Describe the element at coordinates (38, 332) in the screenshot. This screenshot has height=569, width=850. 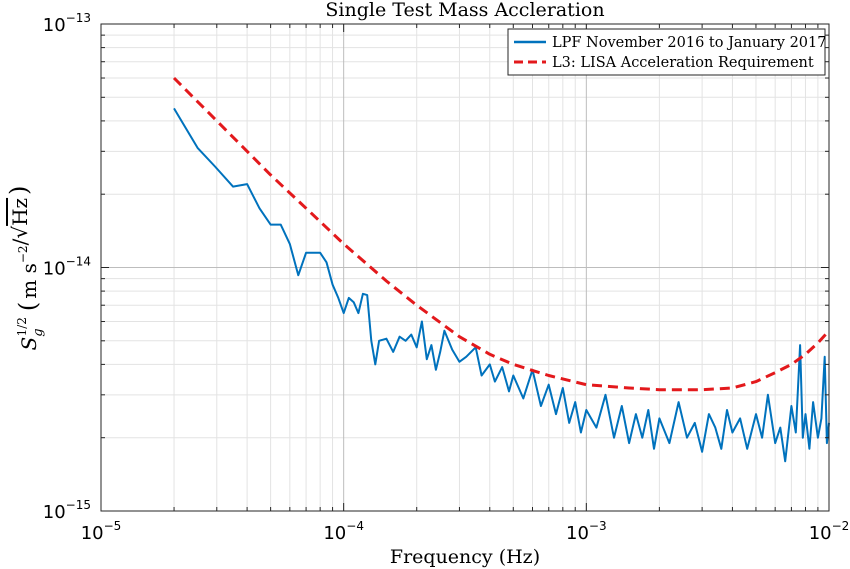
I see `y-axis-label-subscript: g` at that location.